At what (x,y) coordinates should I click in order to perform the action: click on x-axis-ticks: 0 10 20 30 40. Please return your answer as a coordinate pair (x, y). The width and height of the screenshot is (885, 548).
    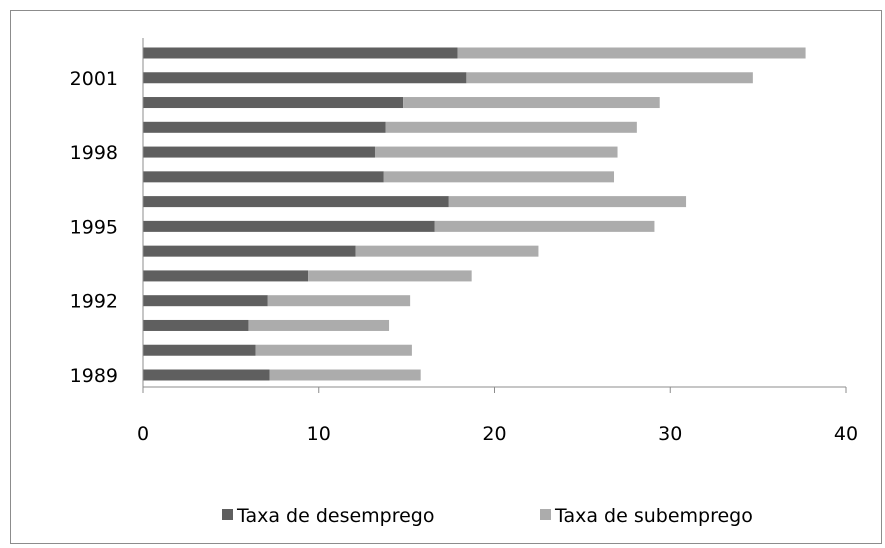
    Looking at the image, I should click on (497, 416).